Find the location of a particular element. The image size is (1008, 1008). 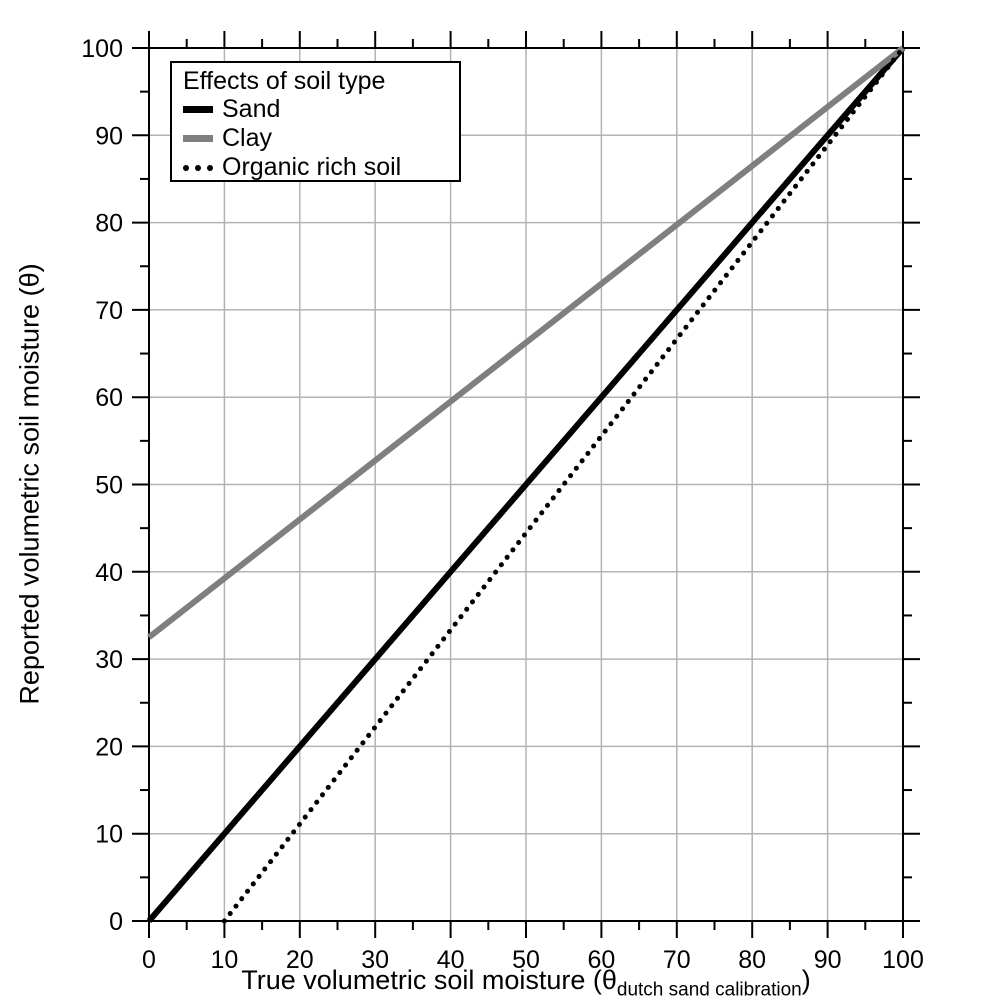

y-tick-label: 90 is located at coordinates (109, 136).